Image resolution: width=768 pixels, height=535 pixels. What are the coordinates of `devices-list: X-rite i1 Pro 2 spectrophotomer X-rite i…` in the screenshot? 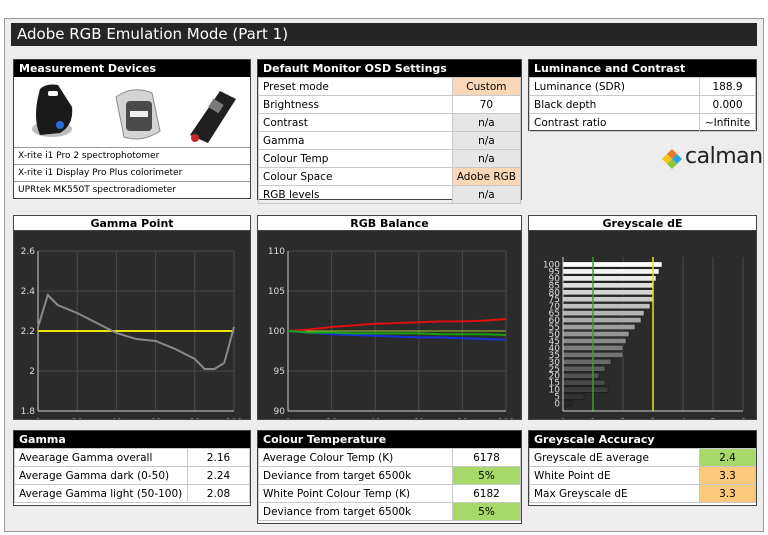 It's located at (132, 172).